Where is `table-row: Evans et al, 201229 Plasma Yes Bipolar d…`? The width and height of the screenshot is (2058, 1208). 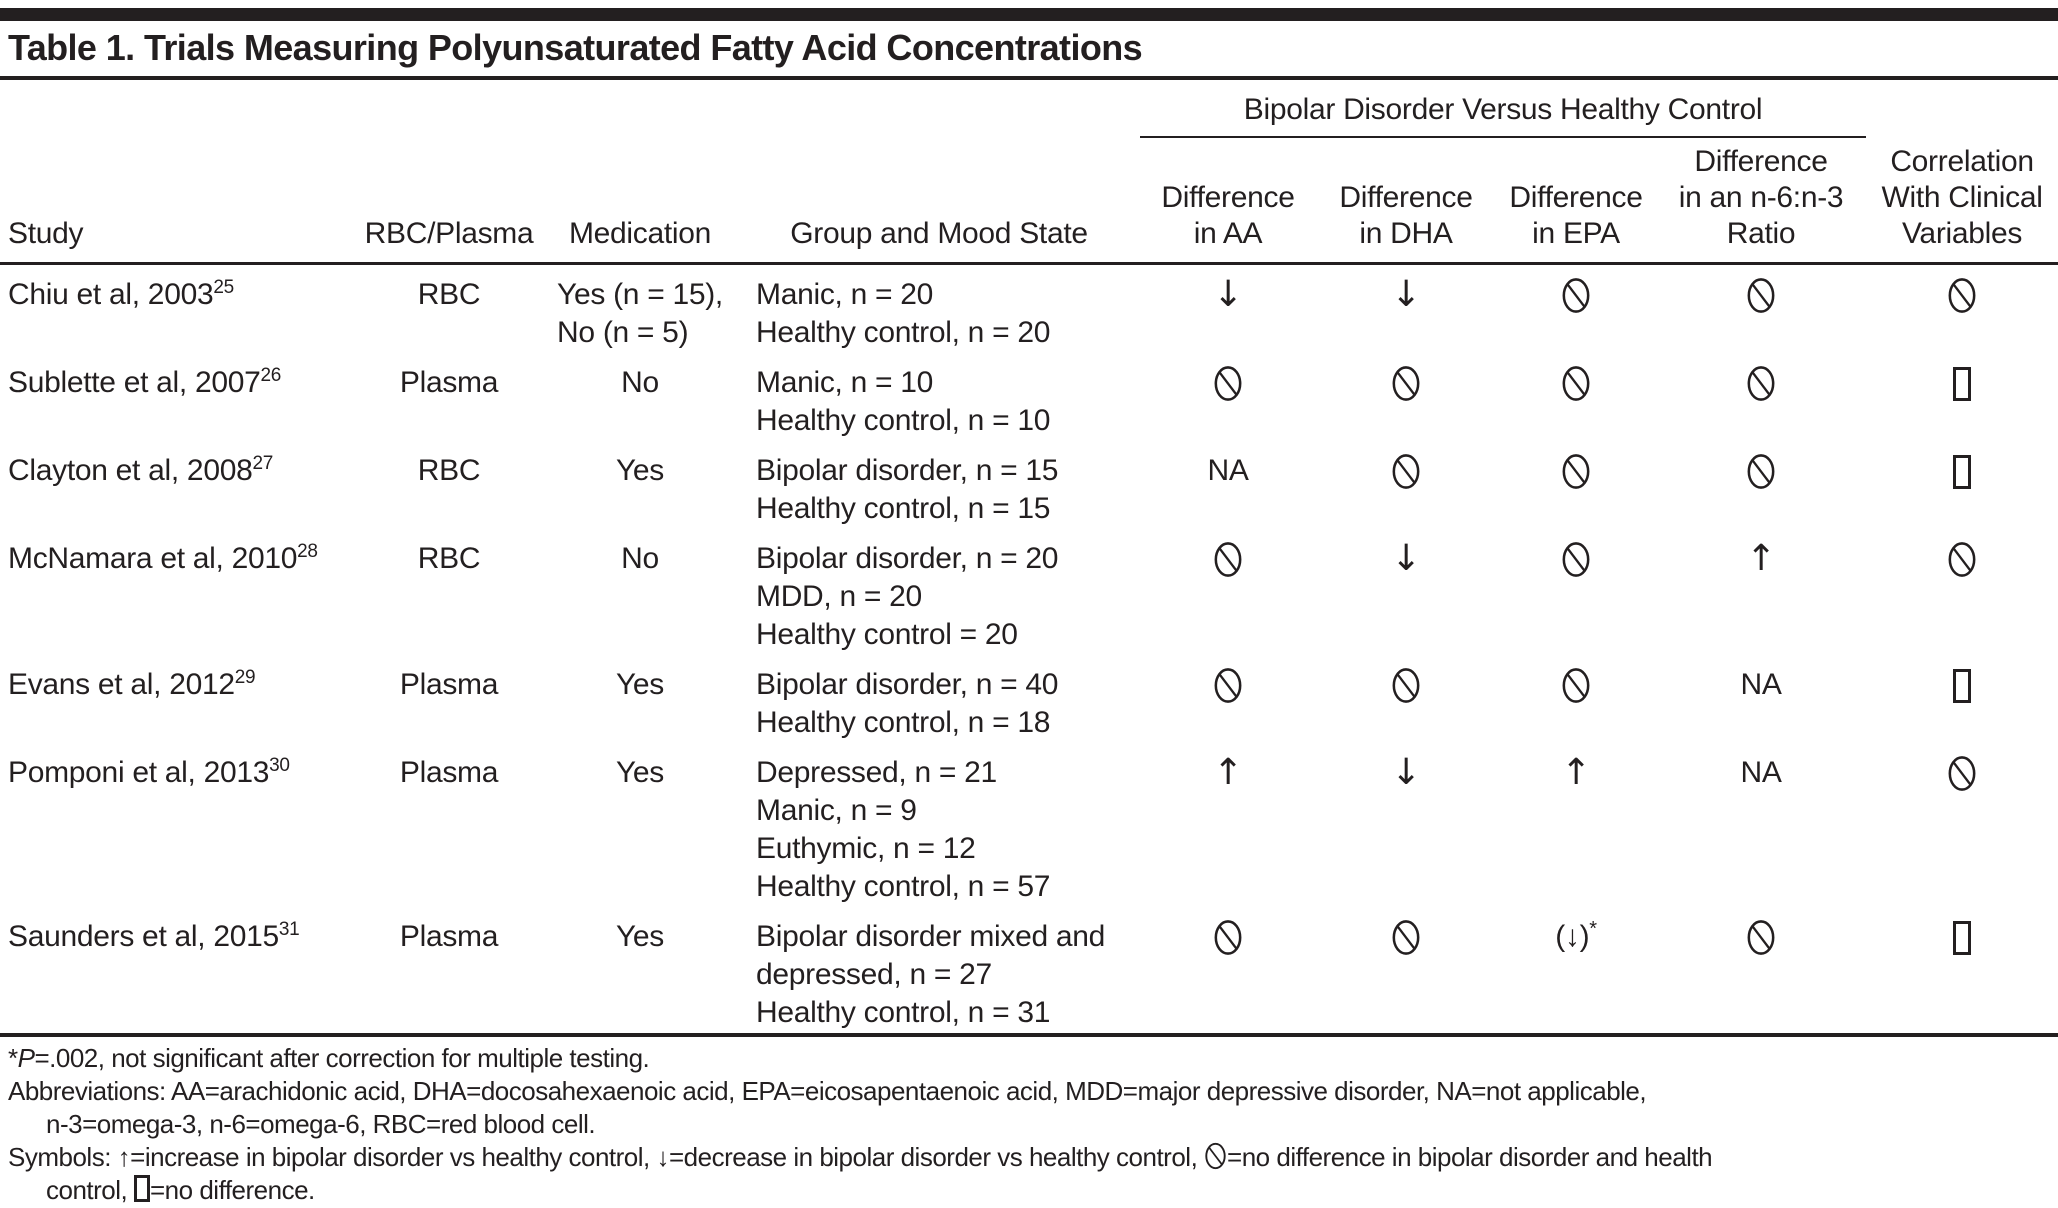
table-row: Evans et al, 201229 Plasma Yes Bipolar d… is located at coordinates (1029, 699).